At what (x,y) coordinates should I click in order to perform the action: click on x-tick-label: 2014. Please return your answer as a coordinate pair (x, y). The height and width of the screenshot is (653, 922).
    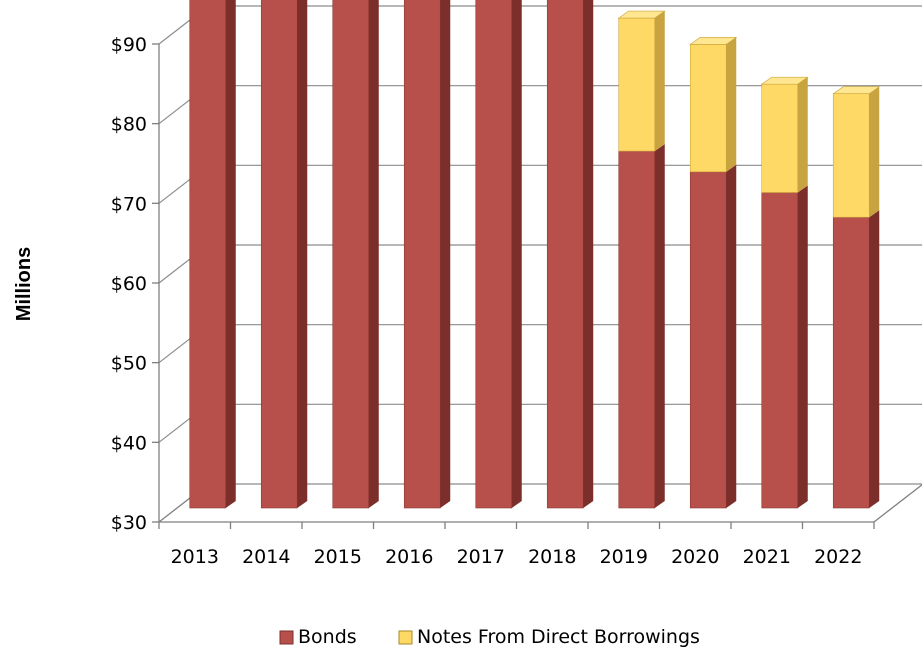
    Looking at the image, I should click on (266, 557).